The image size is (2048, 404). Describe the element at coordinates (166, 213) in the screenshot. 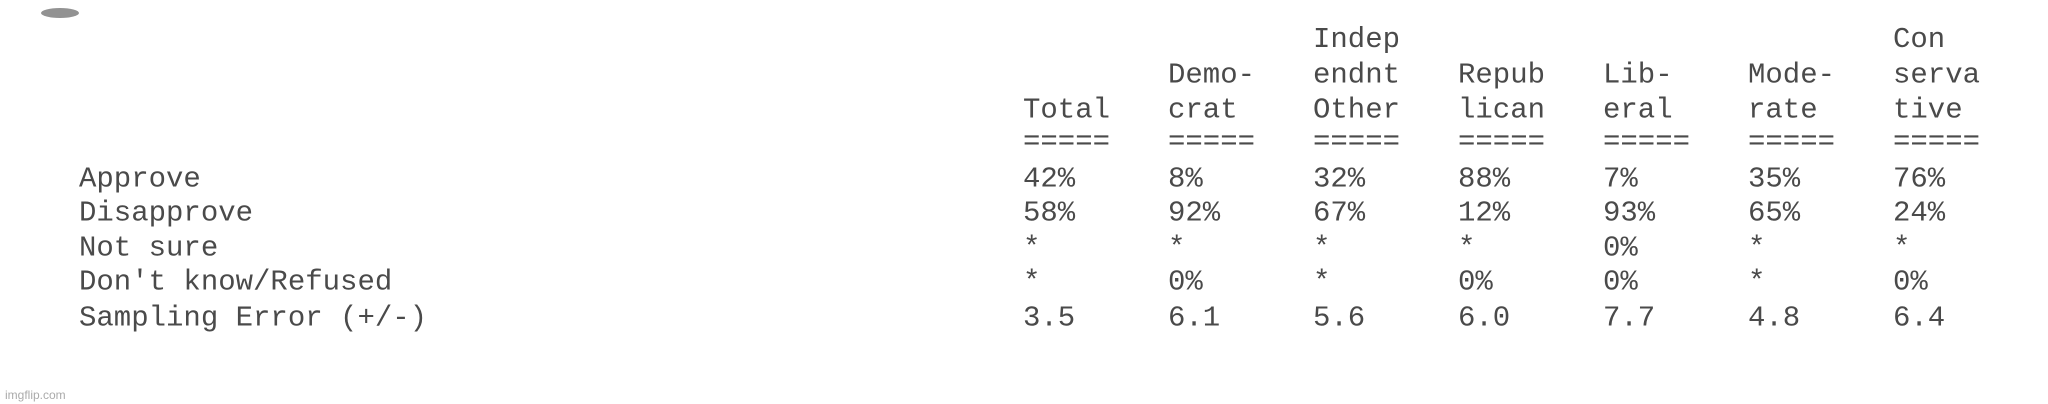

I see `row-label: Disapprove` at that location.